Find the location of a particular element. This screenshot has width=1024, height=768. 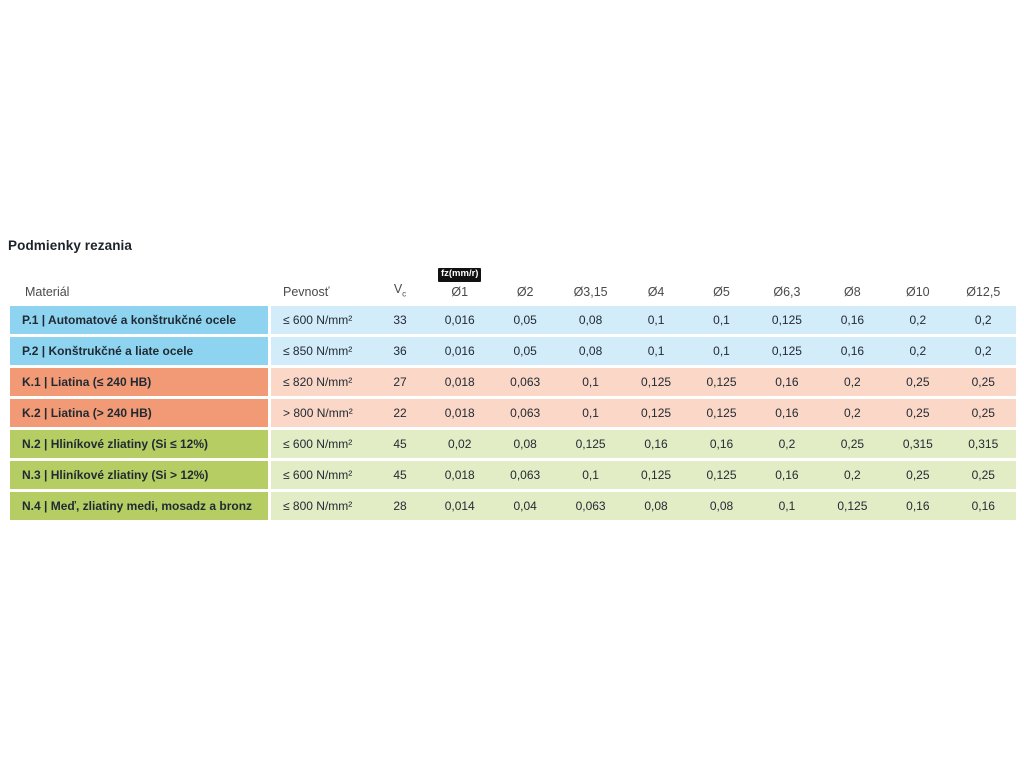

diameter-label: Ø3,15 is located at coordinates (590, 291).